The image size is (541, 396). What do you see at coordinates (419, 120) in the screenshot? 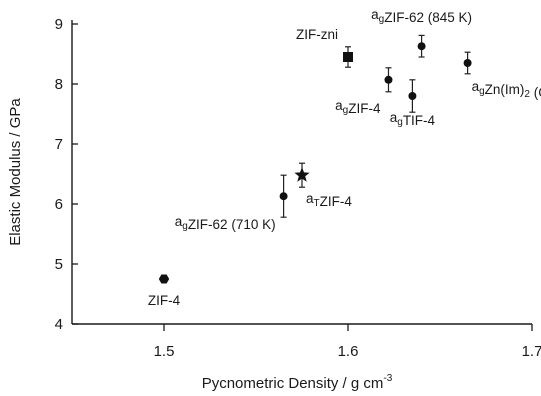
I see `point-label-text: TIF-4` at bounding box center [419, 120].